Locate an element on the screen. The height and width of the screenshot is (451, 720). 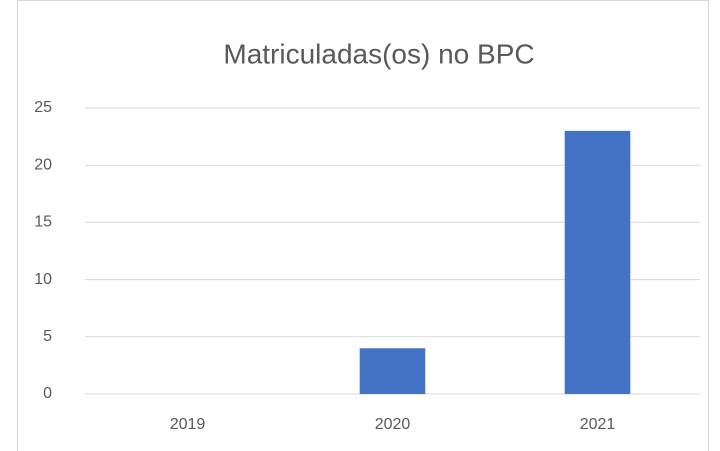
y-tick-label: 20 is located at coordinates (43, 164).